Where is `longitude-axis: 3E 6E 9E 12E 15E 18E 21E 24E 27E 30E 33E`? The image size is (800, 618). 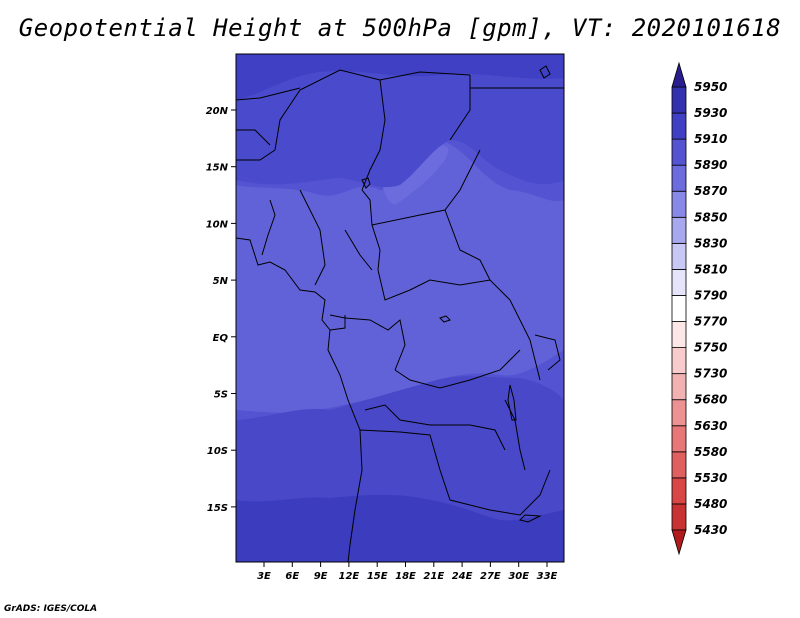 longitude-axis: 3E 6E 9E 12E 15E 18E 21E 24E 27E 30E 33E is located at coordinates (407, 572).